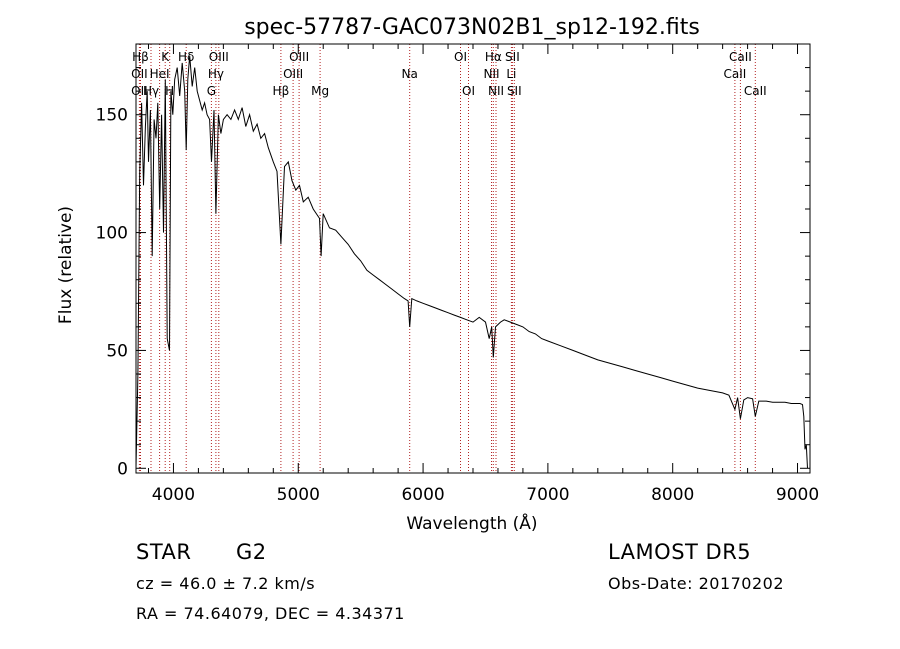 This screenshot has height=649, width=900. What do you see at coordinates (160, 74) in the screenshot?
I see `line-label-4: HeI` at bounding box center [160, 74].